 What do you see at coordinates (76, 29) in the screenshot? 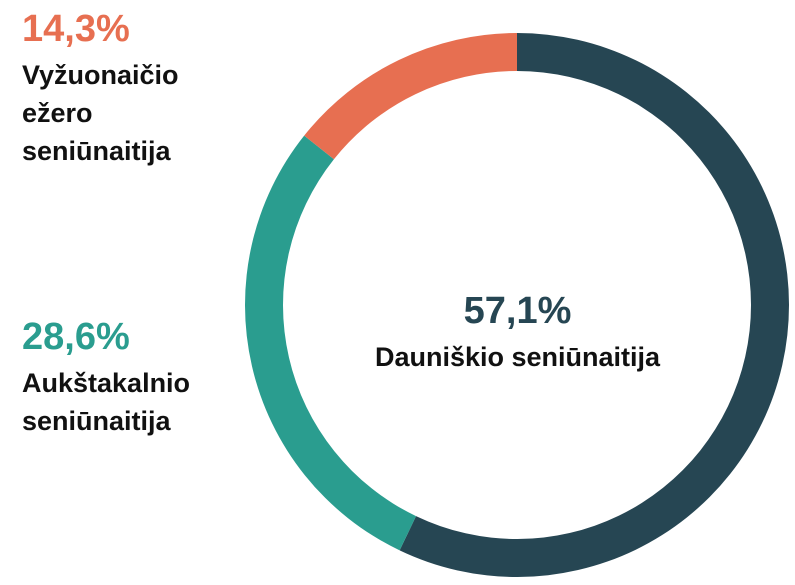
I see `value-label: 14,3%` at bounding box center [76, 29].